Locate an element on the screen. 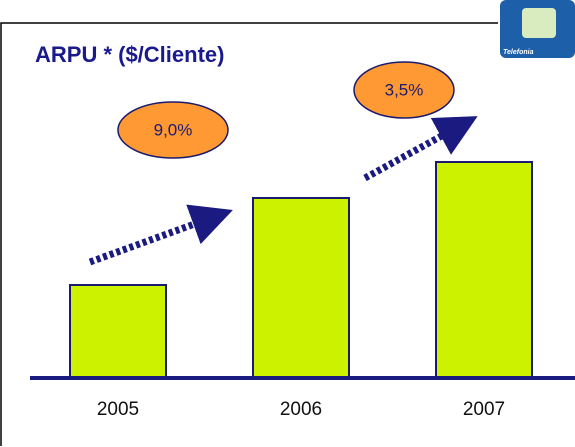  growth-label: 3,5% is located at coordinates (404, 89).